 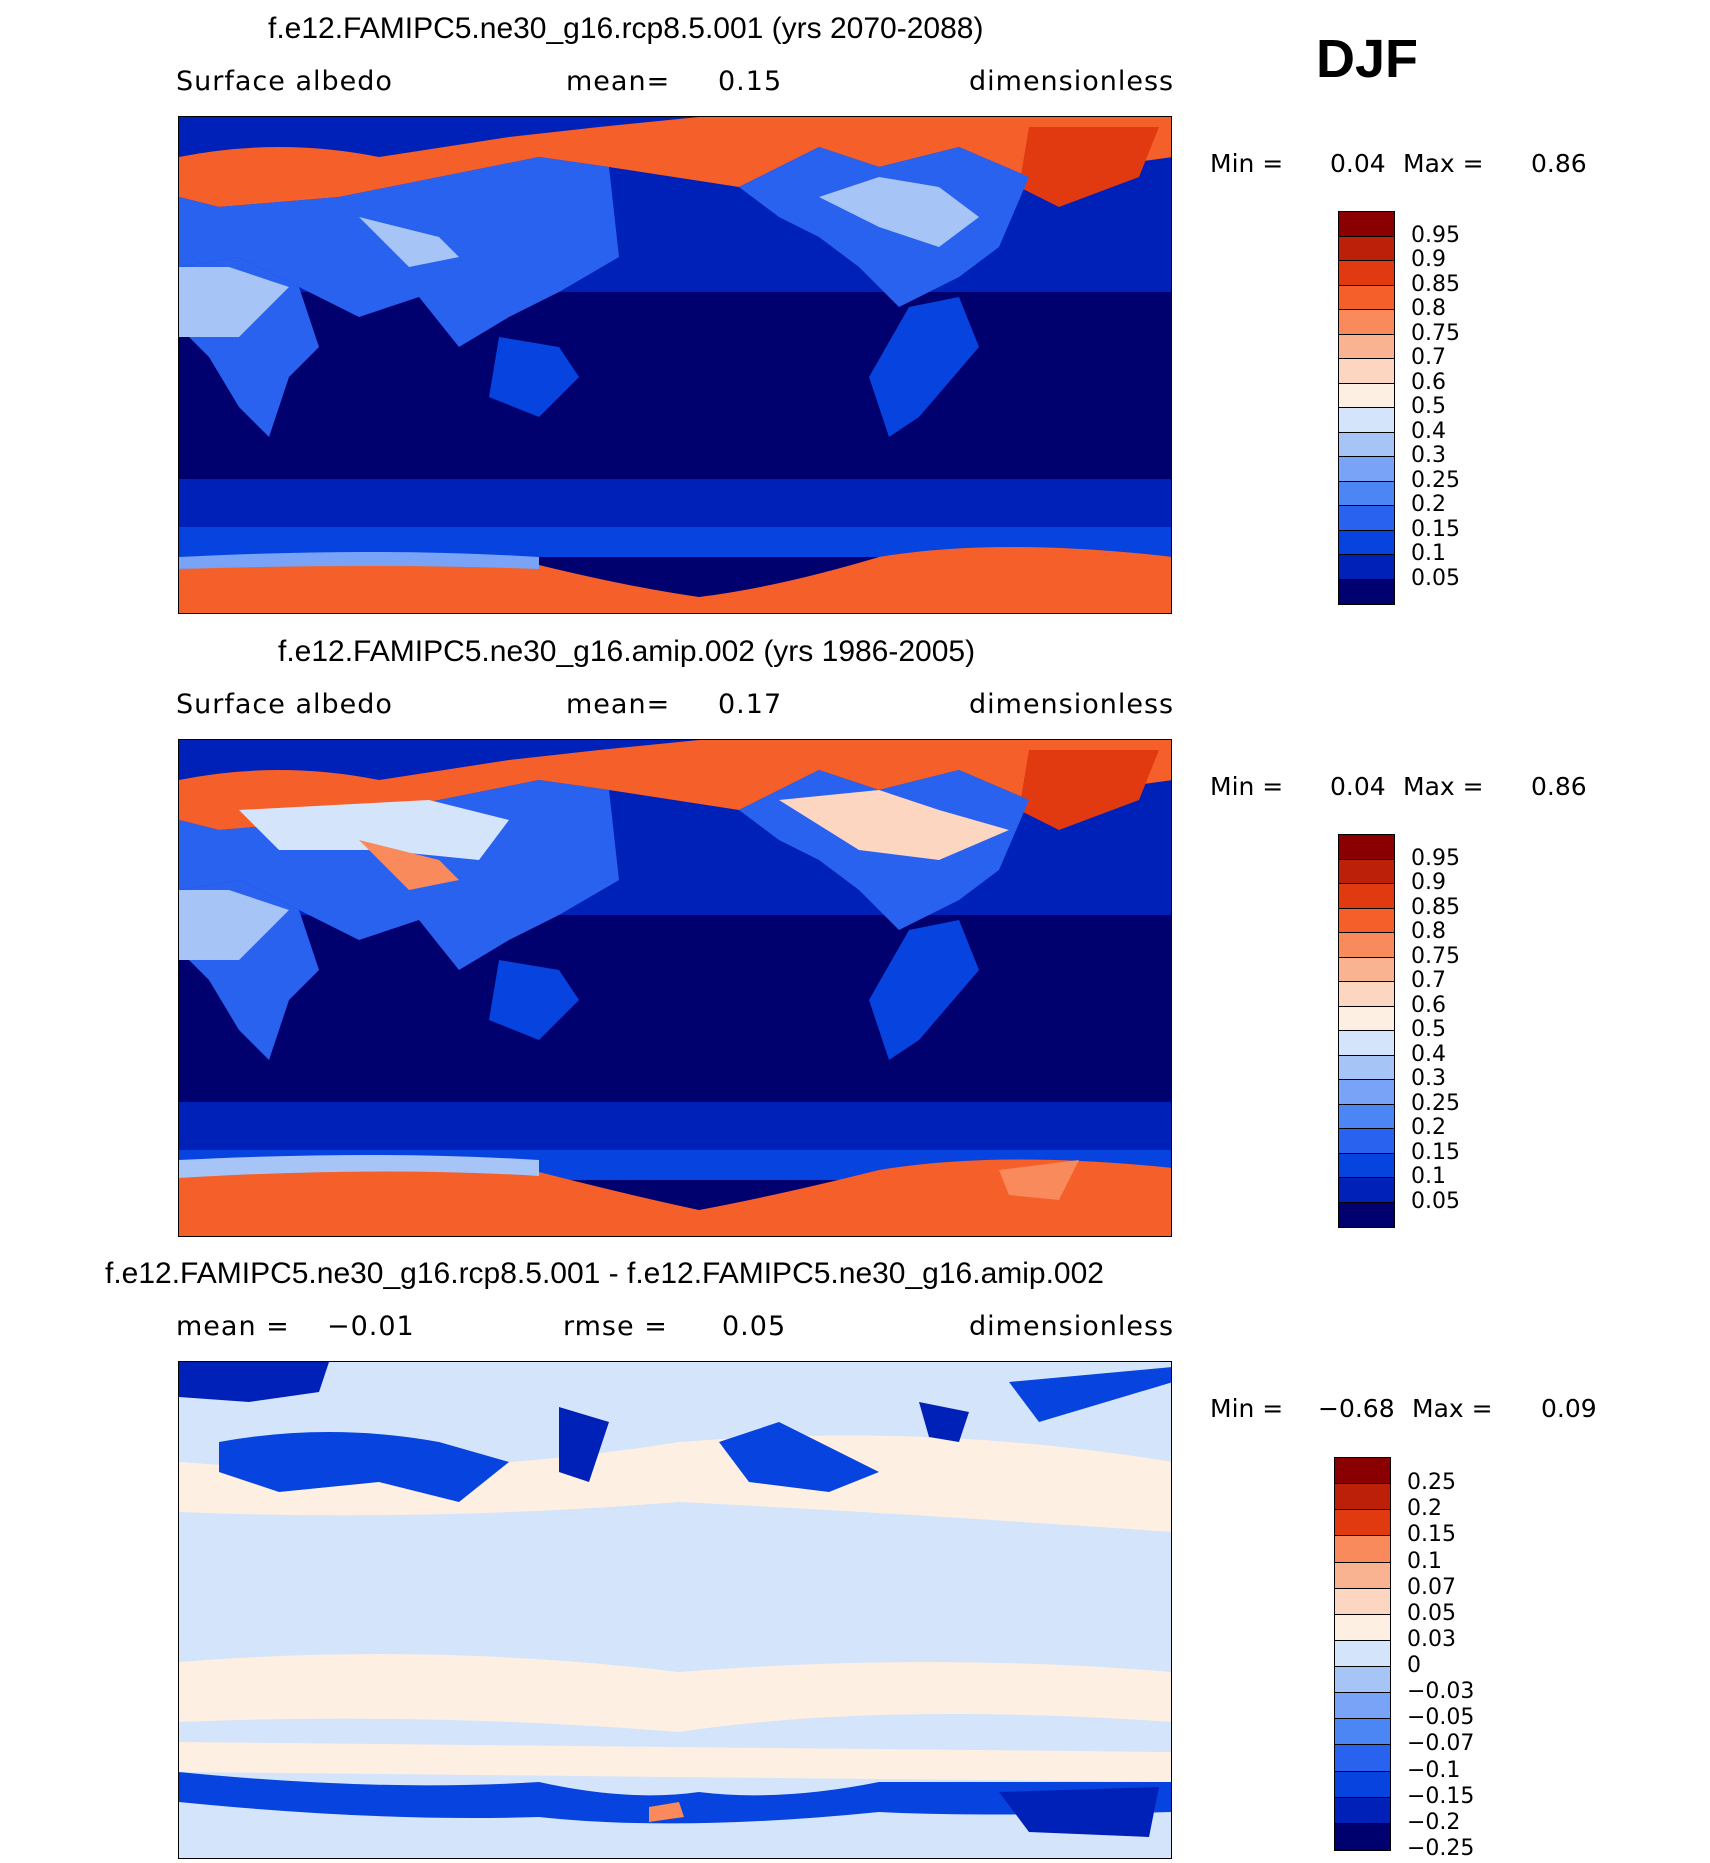 What do you see at coordinates (1367, 59) in the screenshot?
I see `season-label: DJF` at bounding box center [1367, 59].